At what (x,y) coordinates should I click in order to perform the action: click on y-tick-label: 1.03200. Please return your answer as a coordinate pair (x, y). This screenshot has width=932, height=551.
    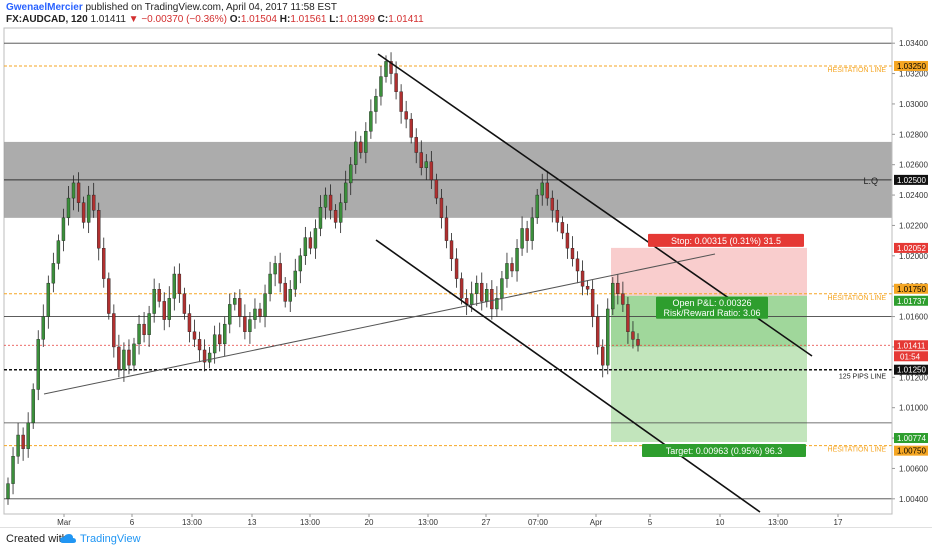
    Looking at the image, I should click on (913, 74).